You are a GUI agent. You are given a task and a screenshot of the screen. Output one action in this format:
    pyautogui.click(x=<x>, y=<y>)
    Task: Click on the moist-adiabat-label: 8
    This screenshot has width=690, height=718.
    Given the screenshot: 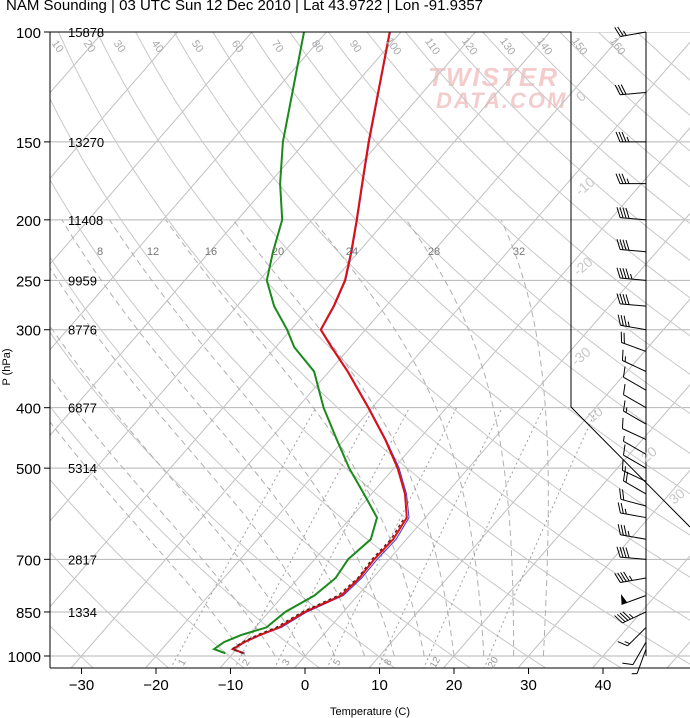 What is the action you would take?
    pyautogui.click(x=100, y=252)
    